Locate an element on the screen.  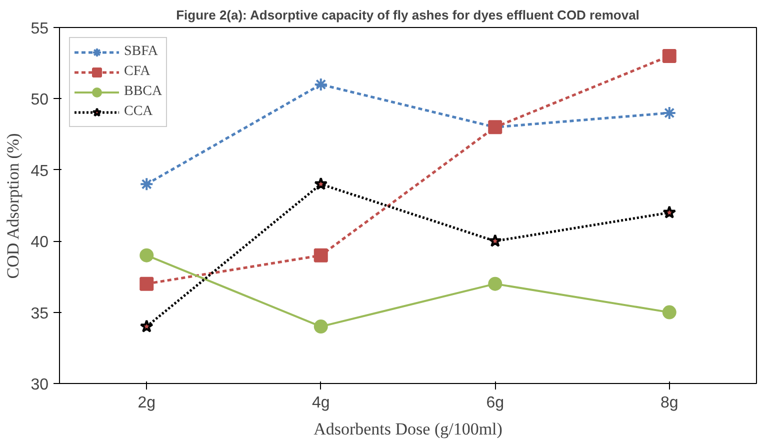
x-tick-label: 2g is located at coordinates (147, 403).